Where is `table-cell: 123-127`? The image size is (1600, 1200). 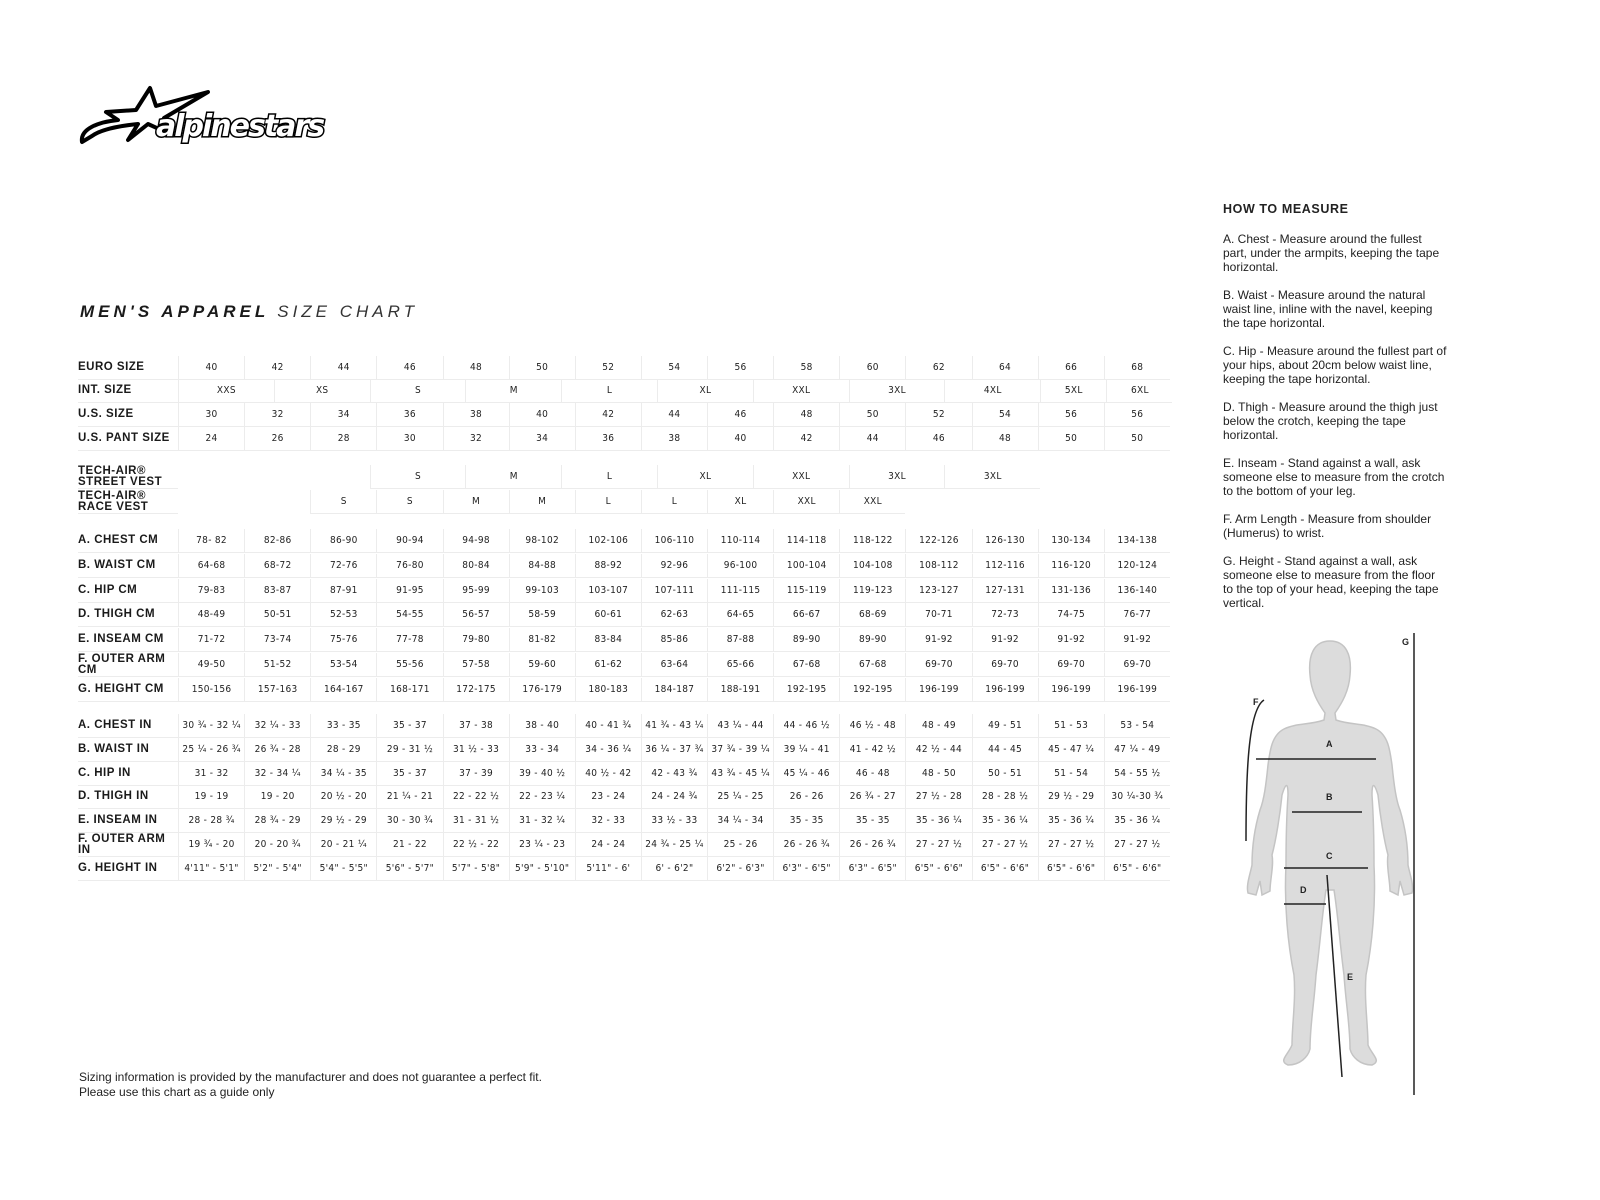 table-cell: 123-127 is located at coordinates (938, 590).